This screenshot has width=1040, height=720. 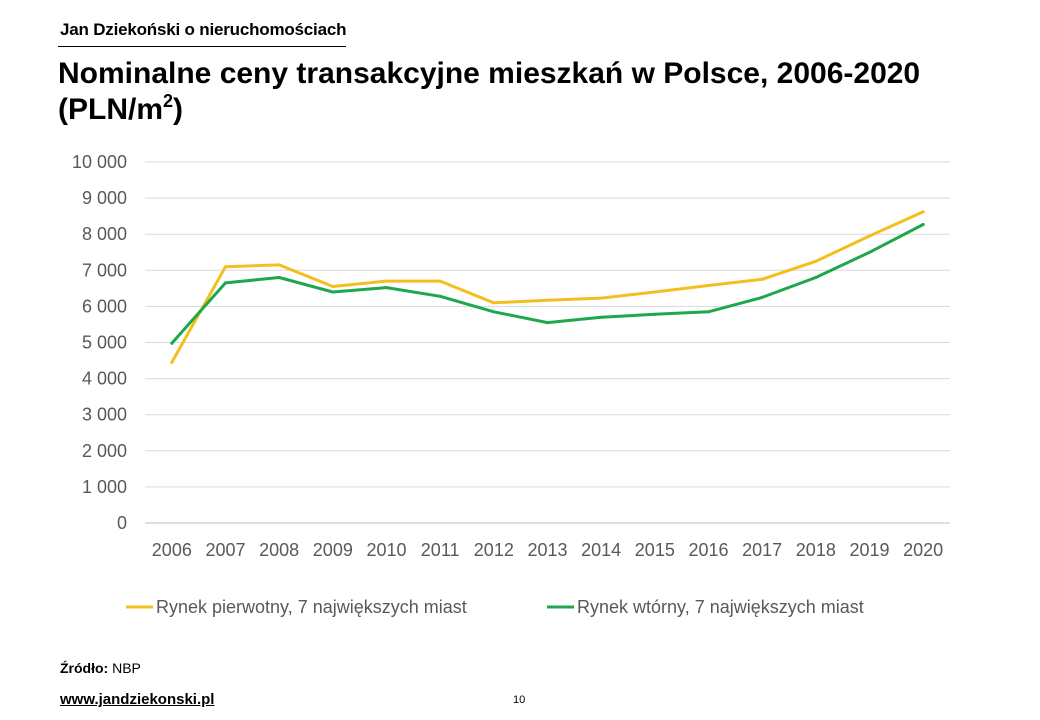 What do you see at coordinates (172, 343) in the screenshot?
I see `data-point-secondary-2006` at bounding box center [172, 343].